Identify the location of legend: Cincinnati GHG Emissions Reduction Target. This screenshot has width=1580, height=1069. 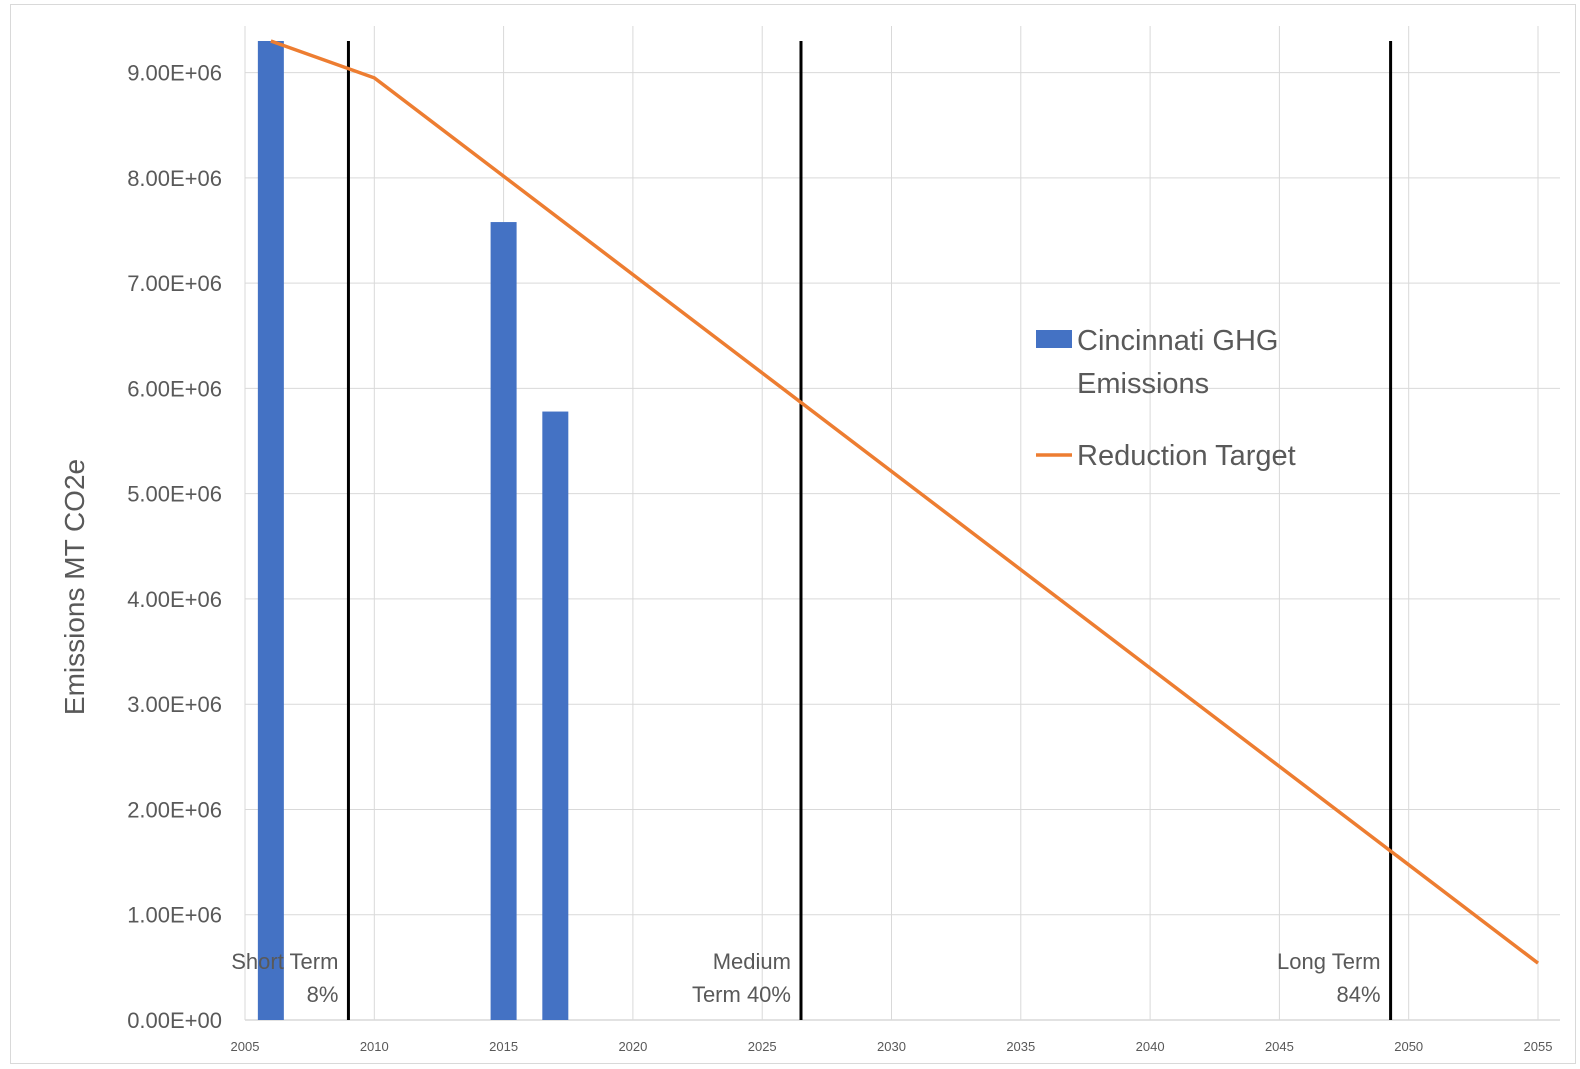
(1166, 398).